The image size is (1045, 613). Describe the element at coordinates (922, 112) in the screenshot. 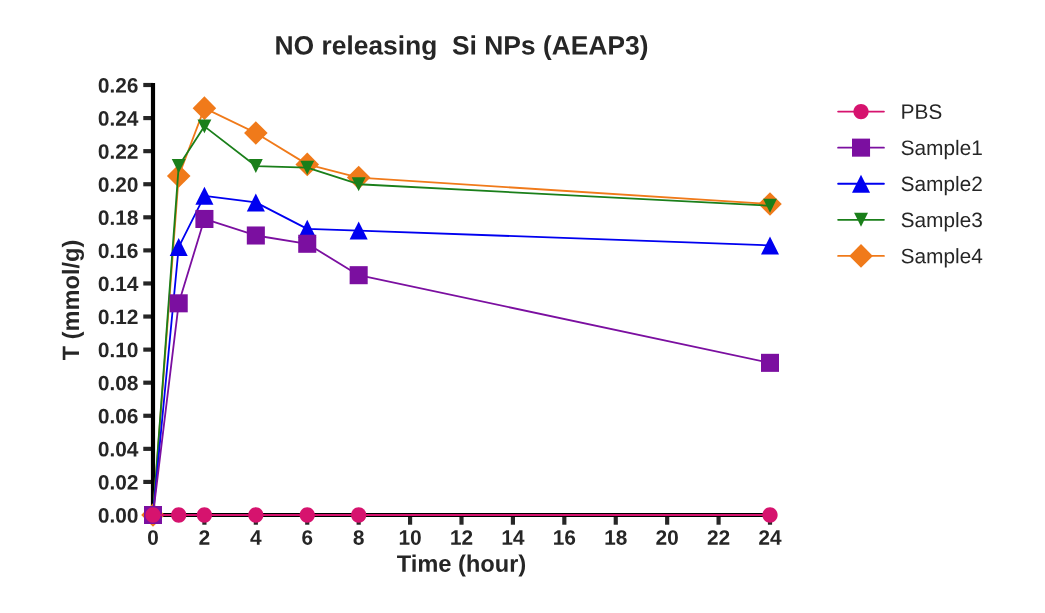

I see `legend-label: PBS` at that location.